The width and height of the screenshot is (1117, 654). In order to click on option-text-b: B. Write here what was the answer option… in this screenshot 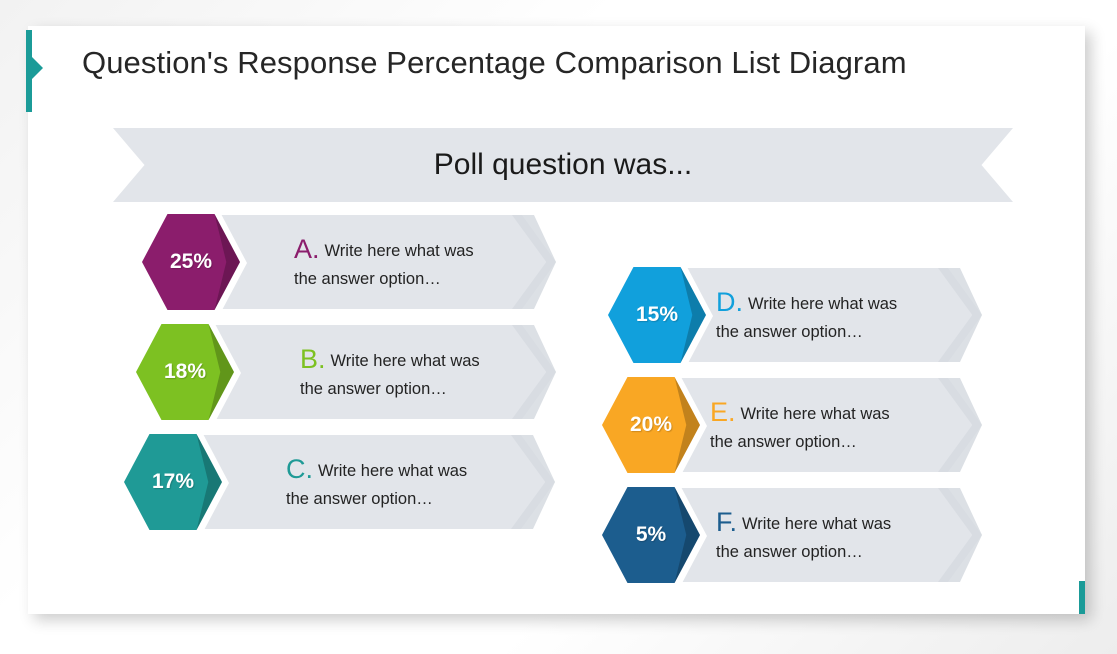, I will do `click(425, 374)`.